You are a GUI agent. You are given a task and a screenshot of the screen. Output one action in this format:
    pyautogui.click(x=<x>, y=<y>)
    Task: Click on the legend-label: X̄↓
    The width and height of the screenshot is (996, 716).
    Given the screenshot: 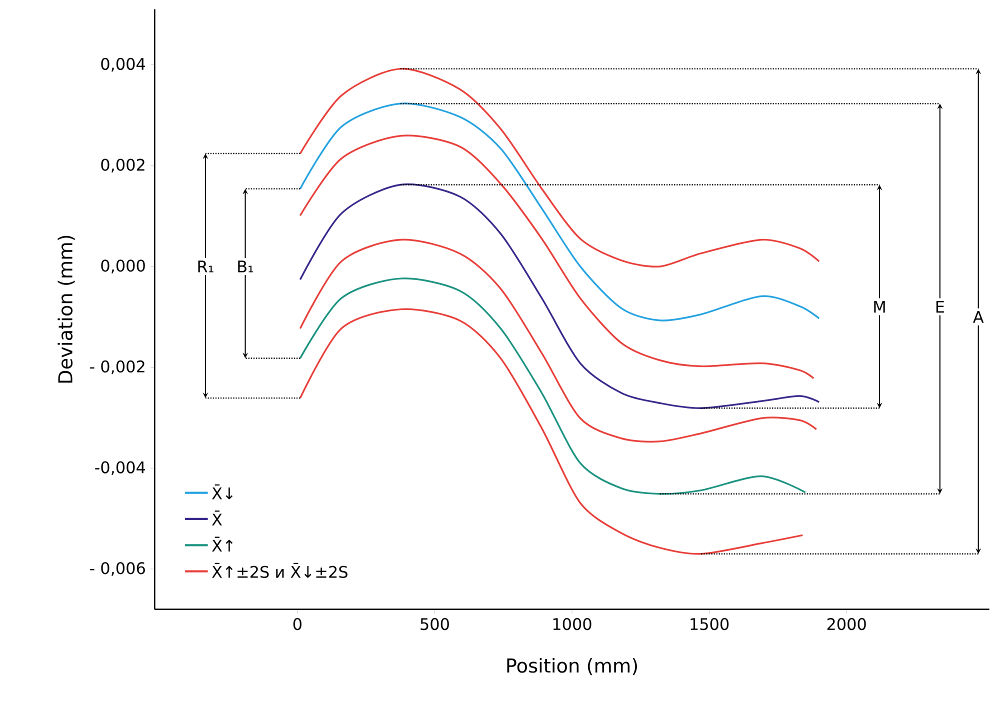 What is the action you would take?
    pyautogui.click(x=222, y=492)
    